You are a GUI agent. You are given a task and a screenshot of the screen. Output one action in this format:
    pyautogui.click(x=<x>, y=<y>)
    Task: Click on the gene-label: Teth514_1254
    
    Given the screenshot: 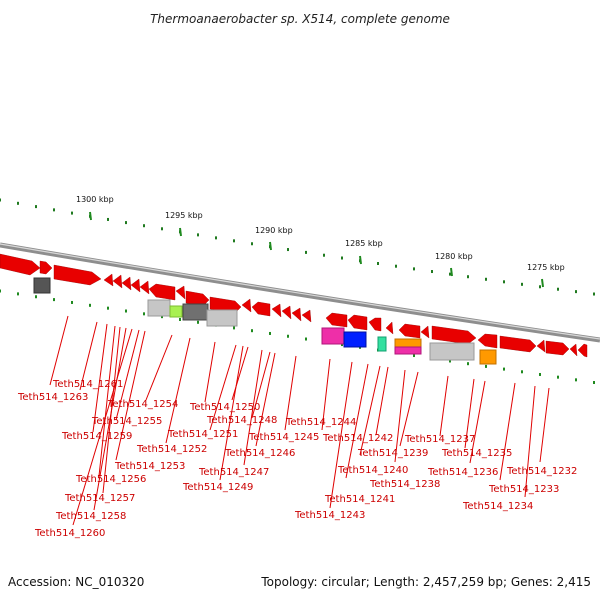 What is the action you would take?
    pyautogui.click(x=142, y=404)
    